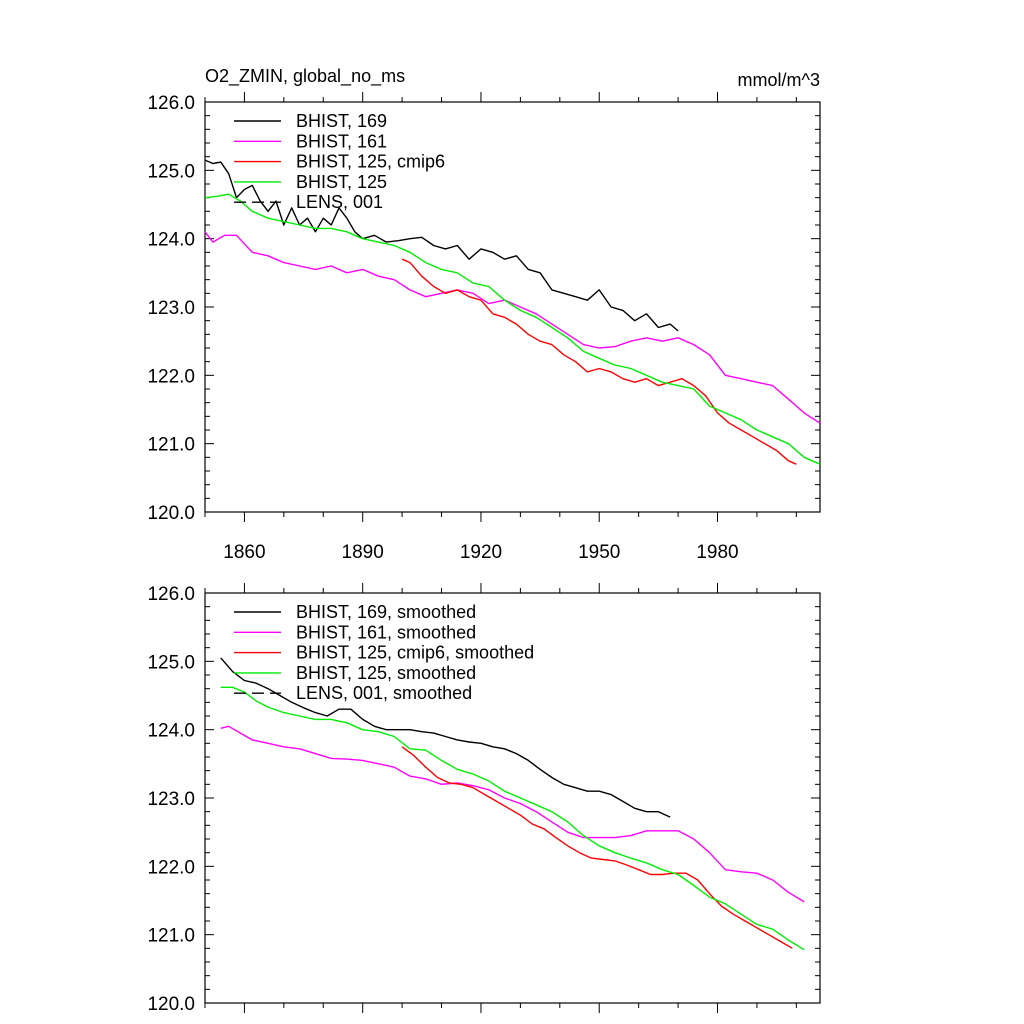 The width and height of the screenshot is (1024, 1024). Describe the element at coordinates (370, 162) in the screenshot. I see `legend-label: BHIST, 125, cmip6` at that location.